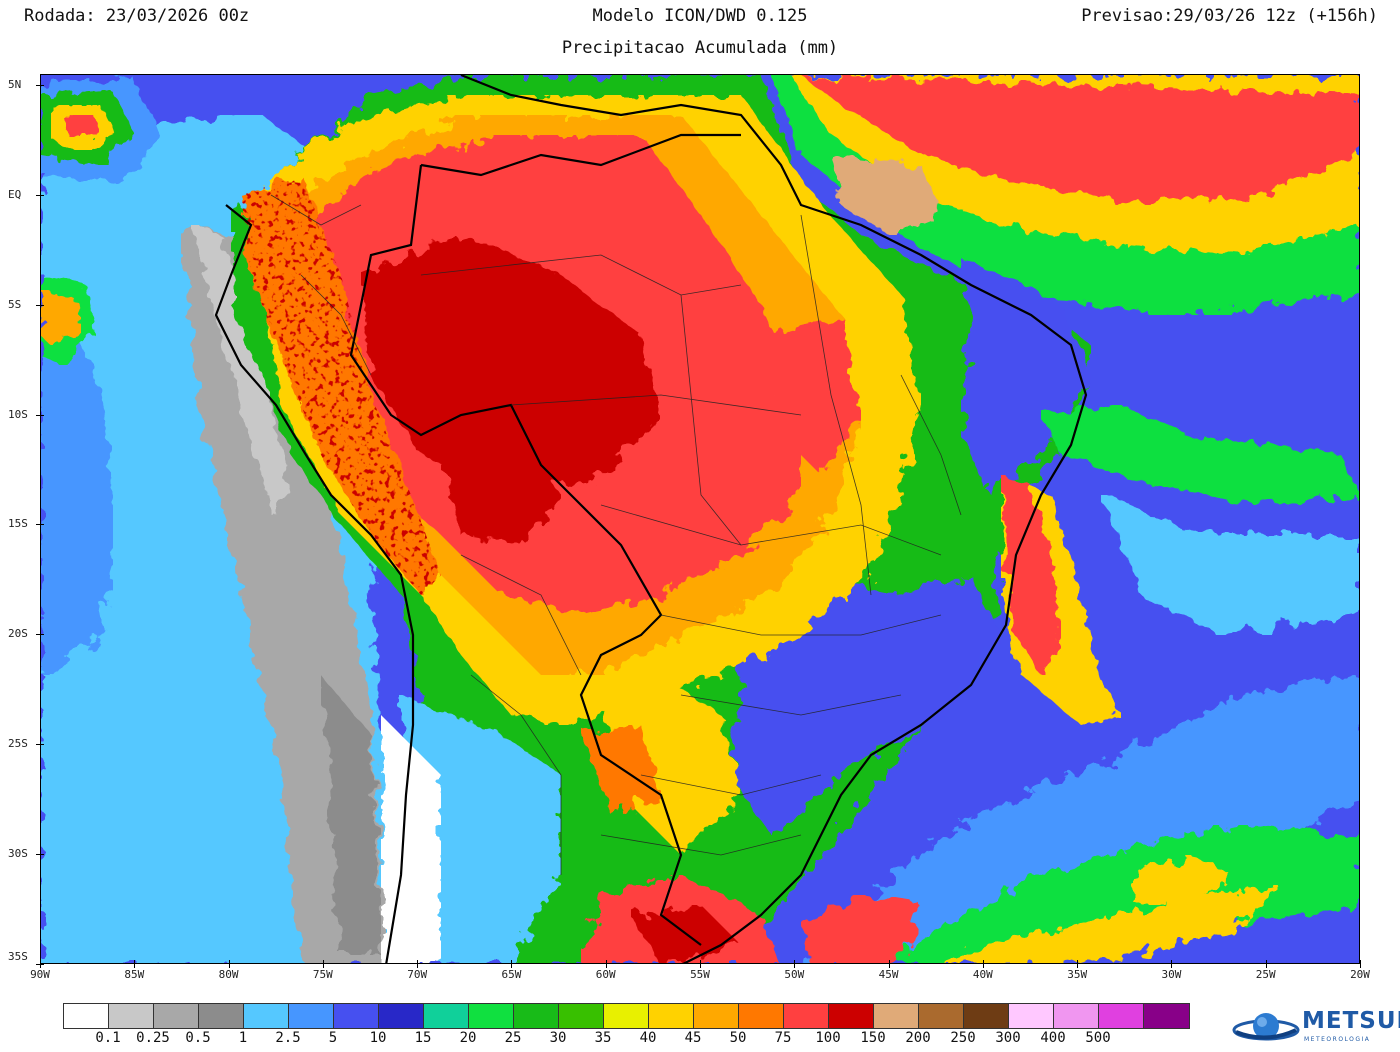 Image resolution: width=1400 pixels, height=1052 pixels. I want to click on lat-label: 35S, so click(18, 956).